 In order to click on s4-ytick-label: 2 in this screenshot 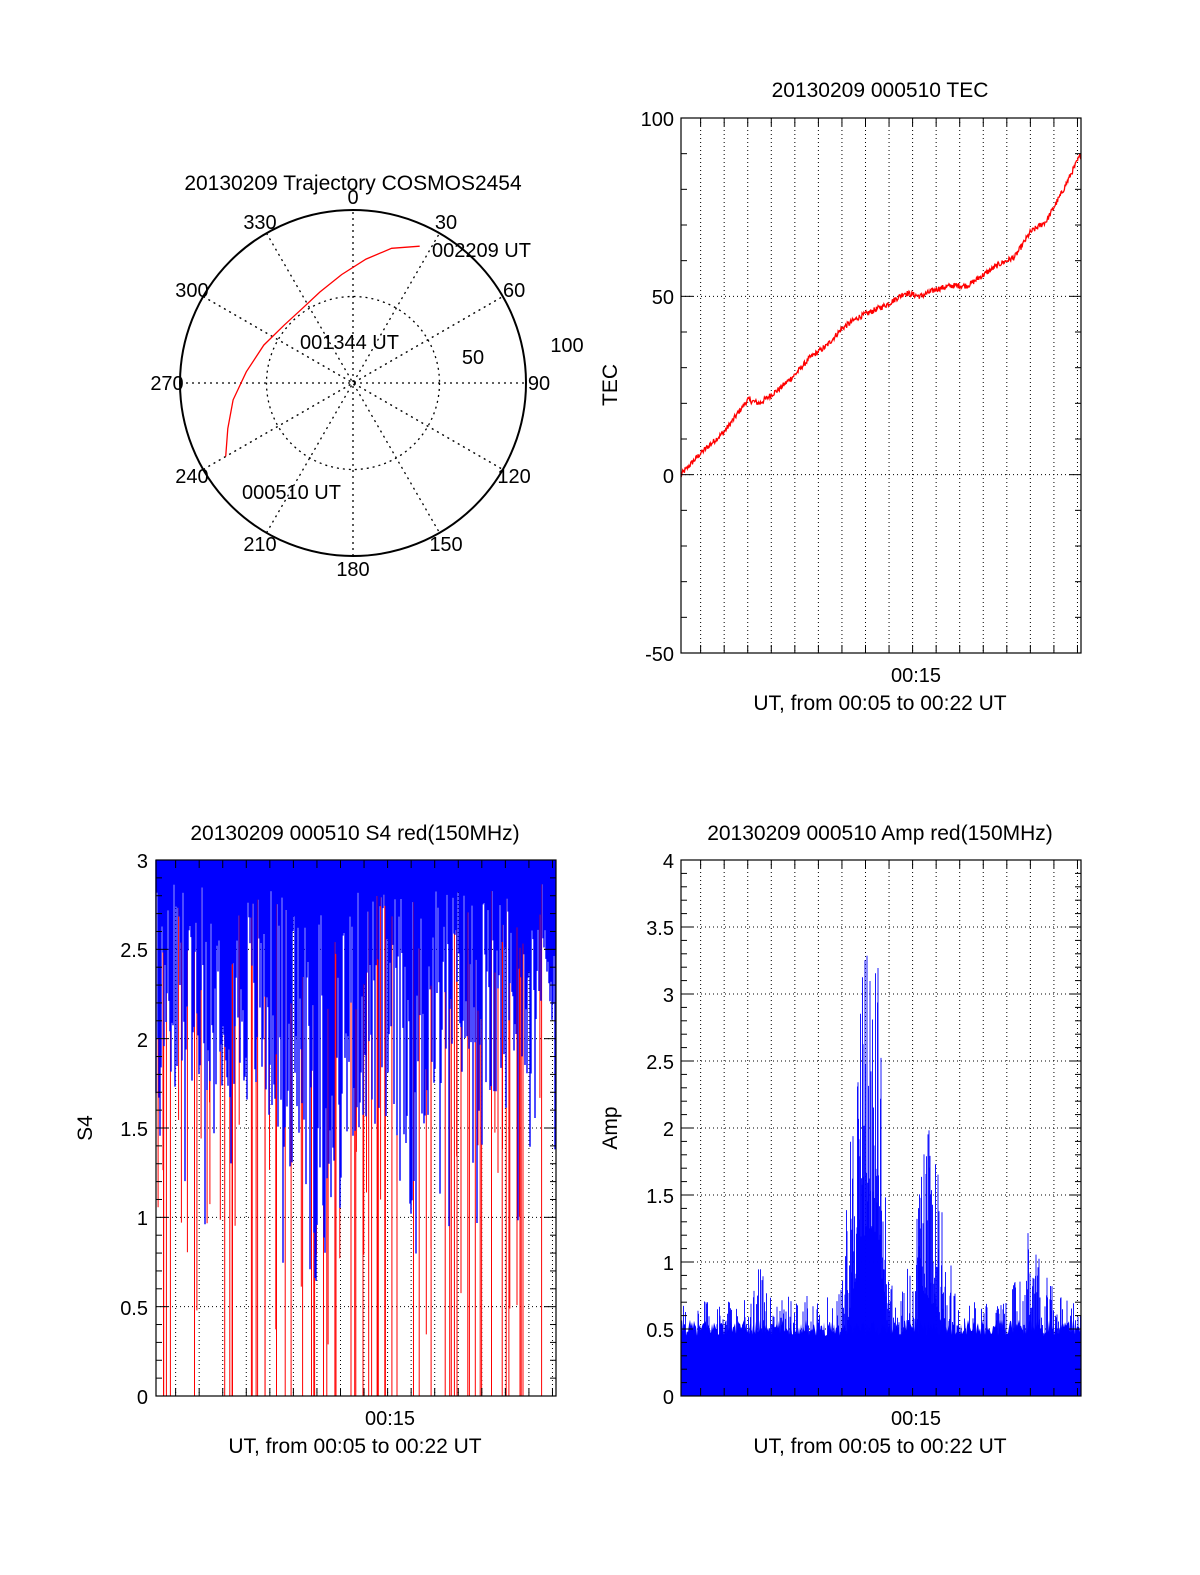, I will do `click(142, 1041)`.